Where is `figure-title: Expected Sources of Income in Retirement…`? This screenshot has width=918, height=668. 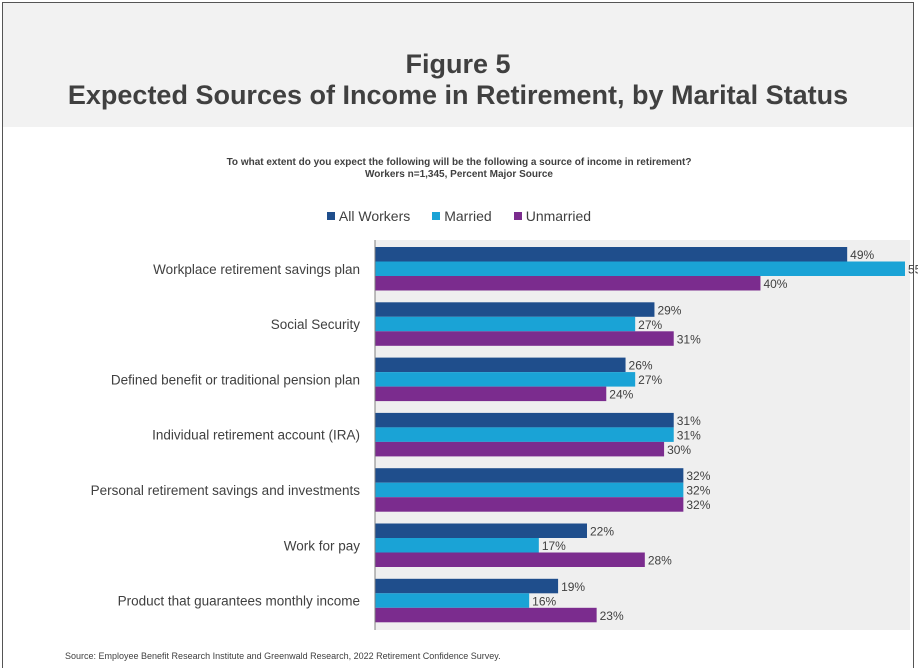
figure-title: Expected Sources of Income in Retirement… is located at coordinates (458, 95).